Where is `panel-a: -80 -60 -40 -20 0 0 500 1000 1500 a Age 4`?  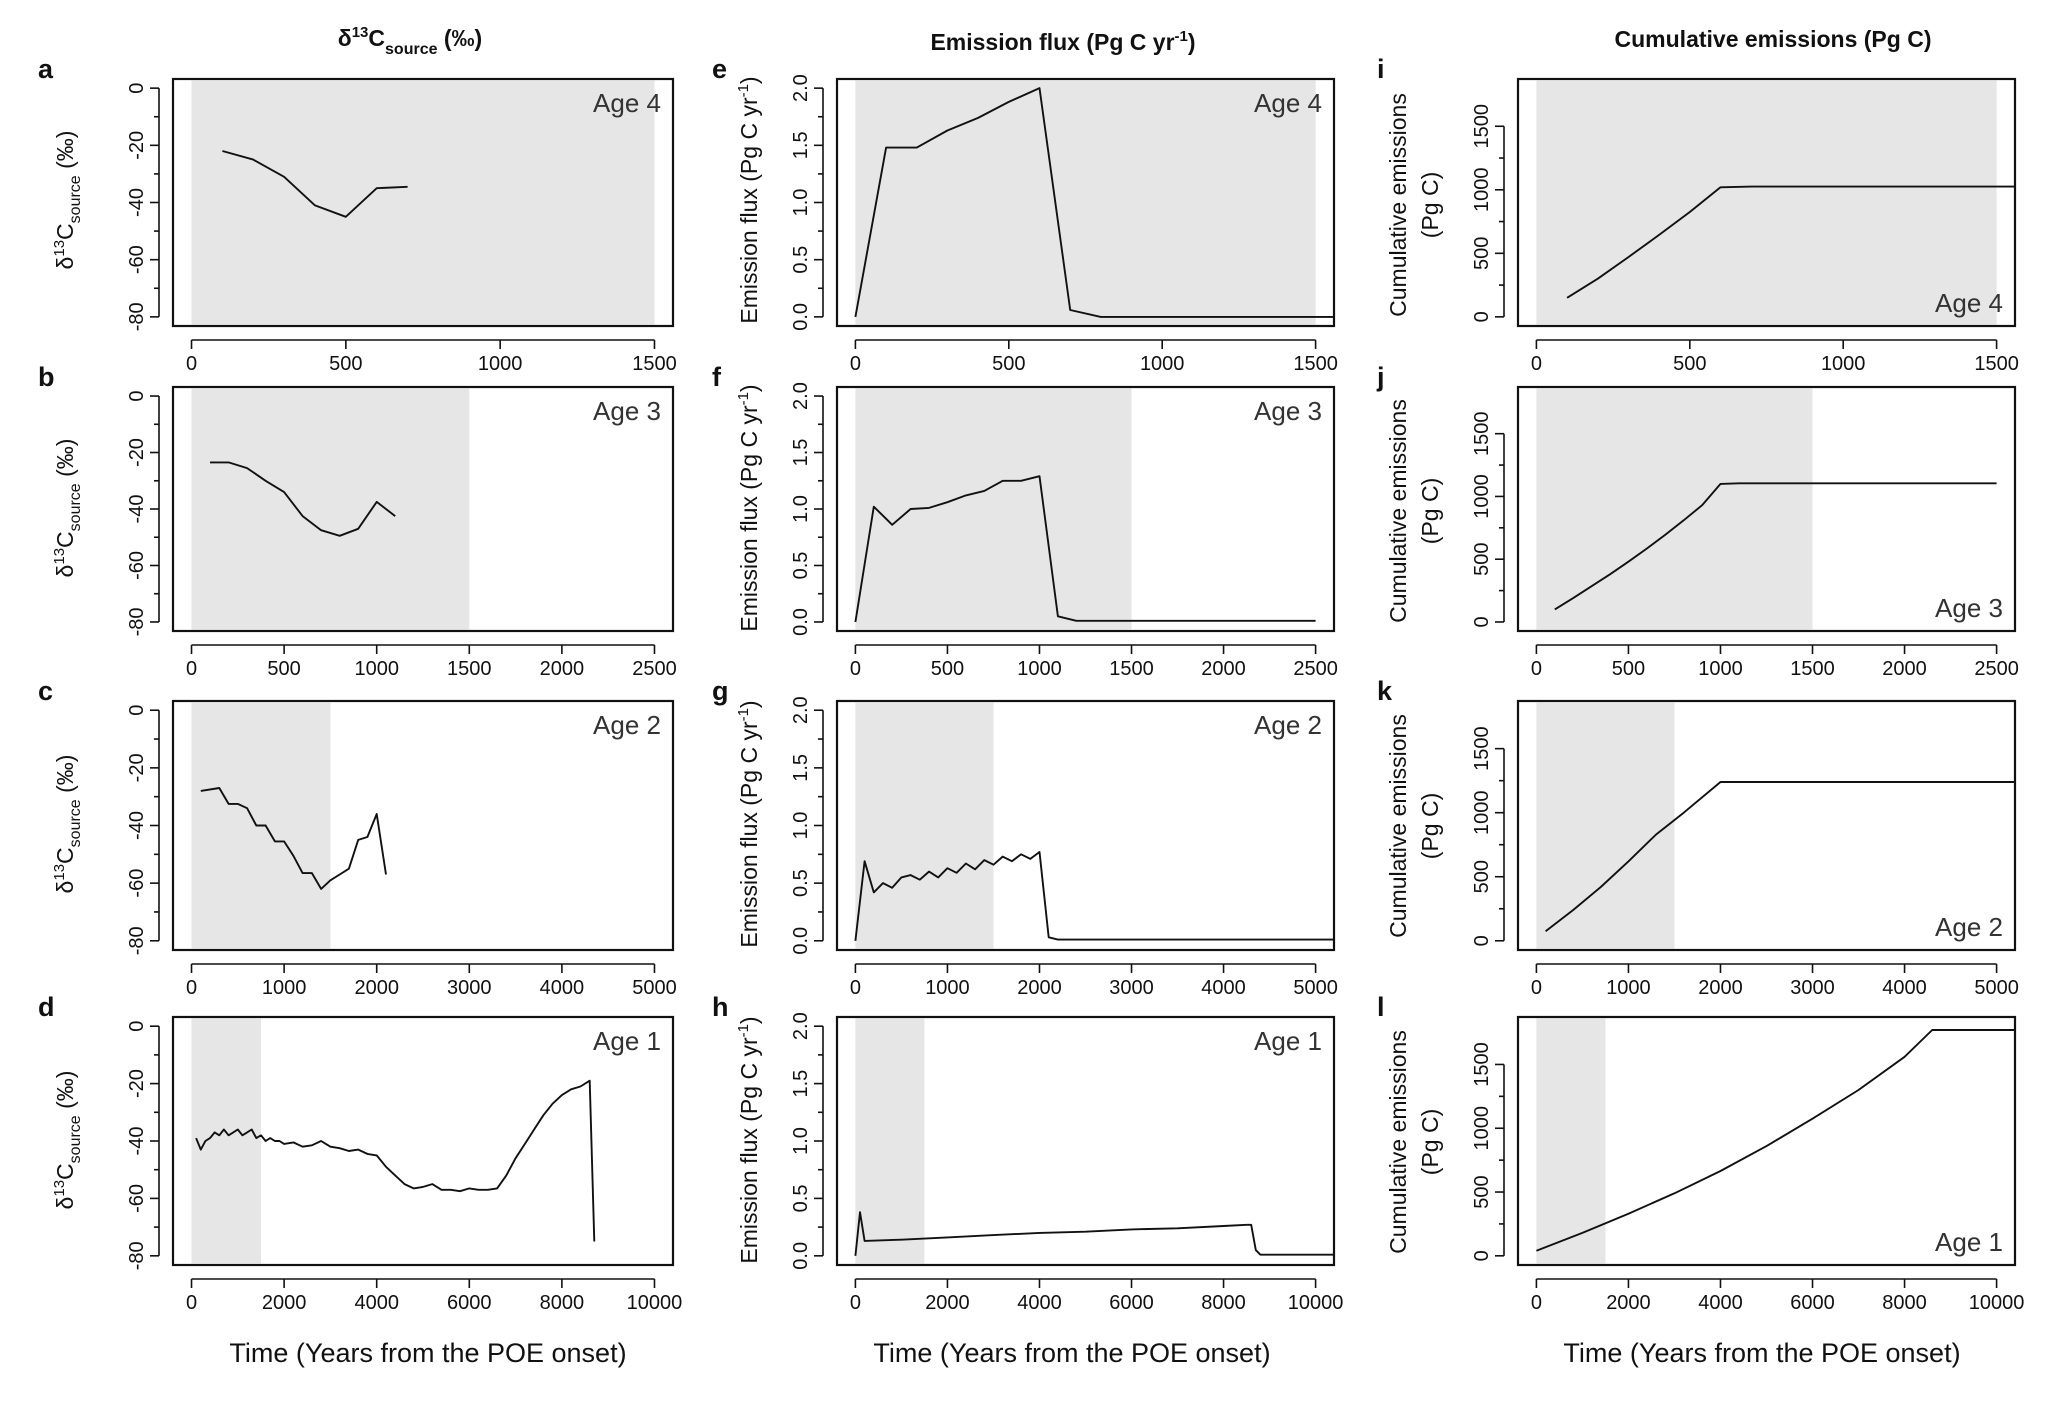 panel-a: -80 -60 -40 -20 0 0 500 1000 1500 a Age 4 is located at coordinates (357, 214).